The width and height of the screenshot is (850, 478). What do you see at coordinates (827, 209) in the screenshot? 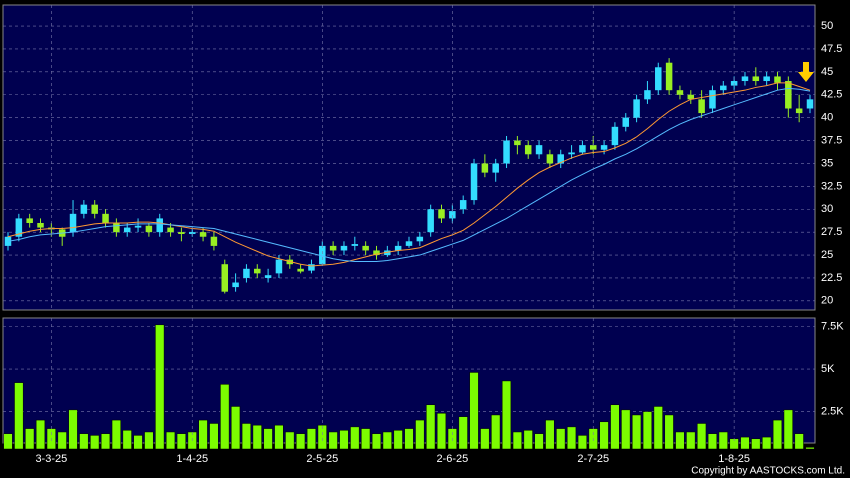
I see `y-tick-label: 30` at bounding box center [827, 209].